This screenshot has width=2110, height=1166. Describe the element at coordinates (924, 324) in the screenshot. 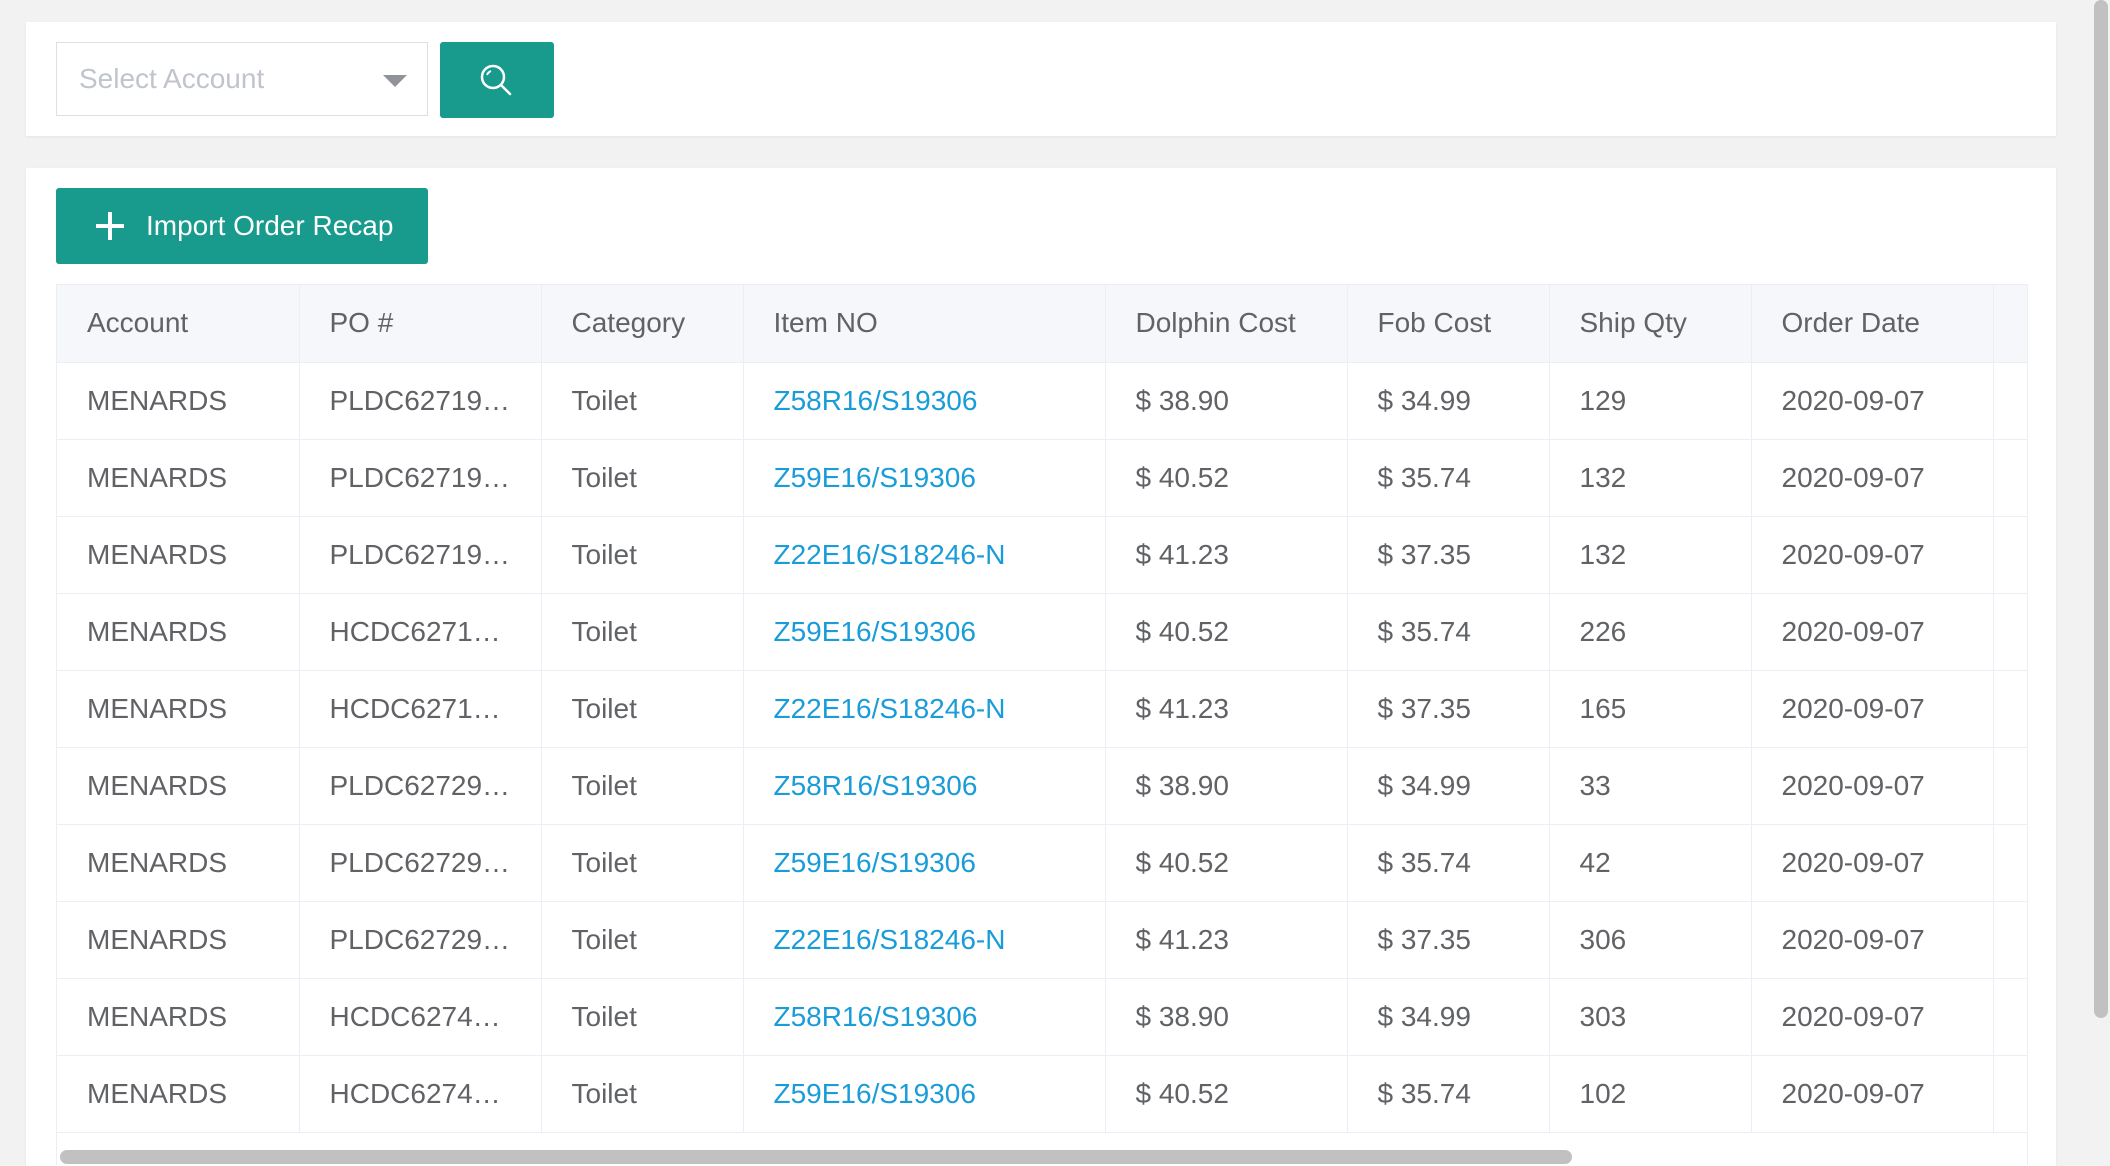

I see `column-header-item-no: Item NO` at that location.